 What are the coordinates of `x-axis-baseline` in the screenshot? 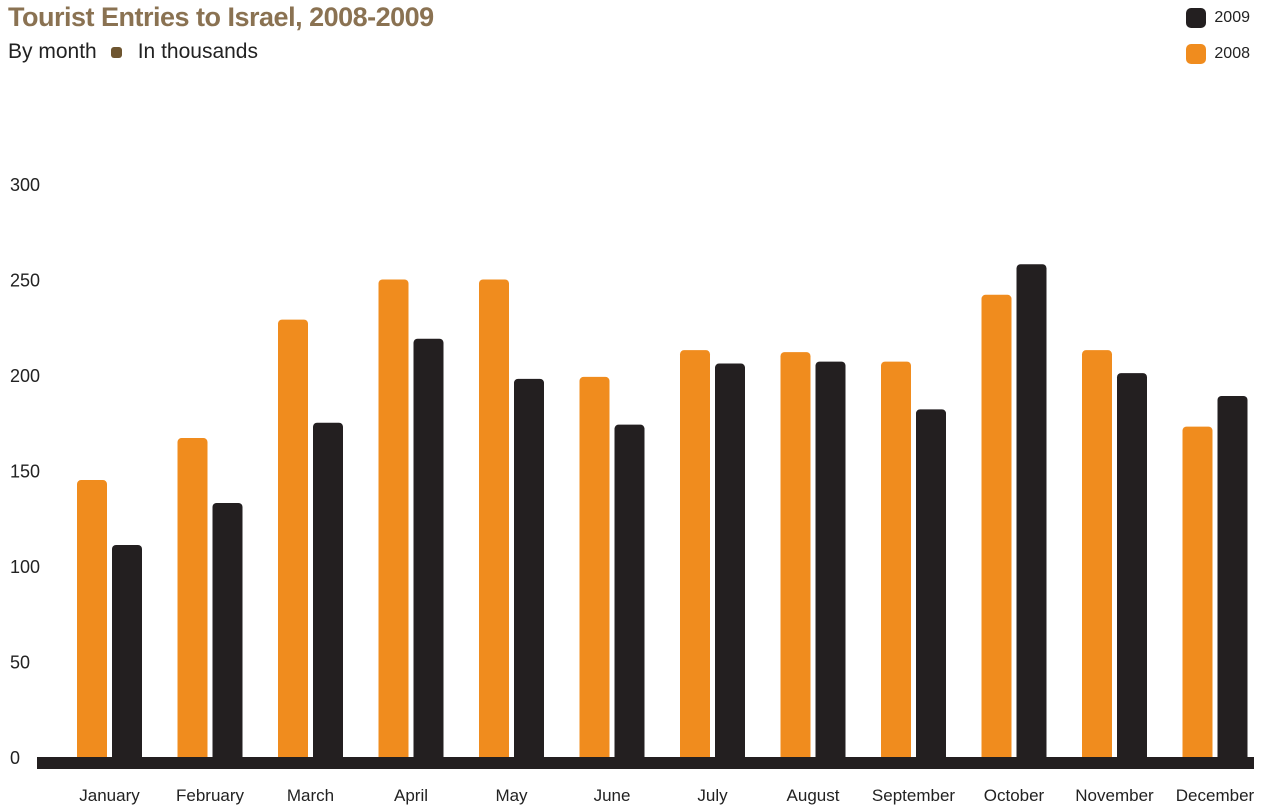 It's located at (645, 763).